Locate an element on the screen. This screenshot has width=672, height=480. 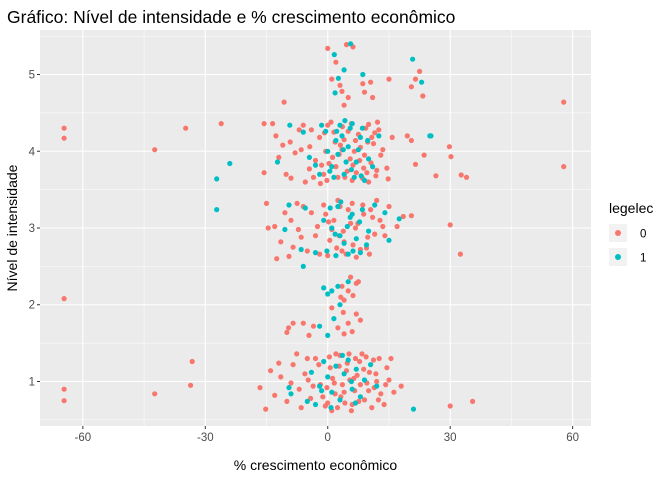
y-tick-label: 5 is located at coordinates (32, 76).